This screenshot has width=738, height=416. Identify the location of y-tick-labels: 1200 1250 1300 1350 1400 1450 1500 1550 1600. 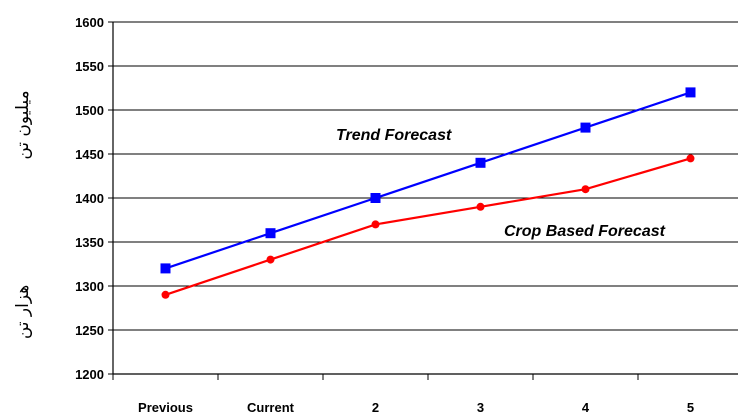
(89, 198).